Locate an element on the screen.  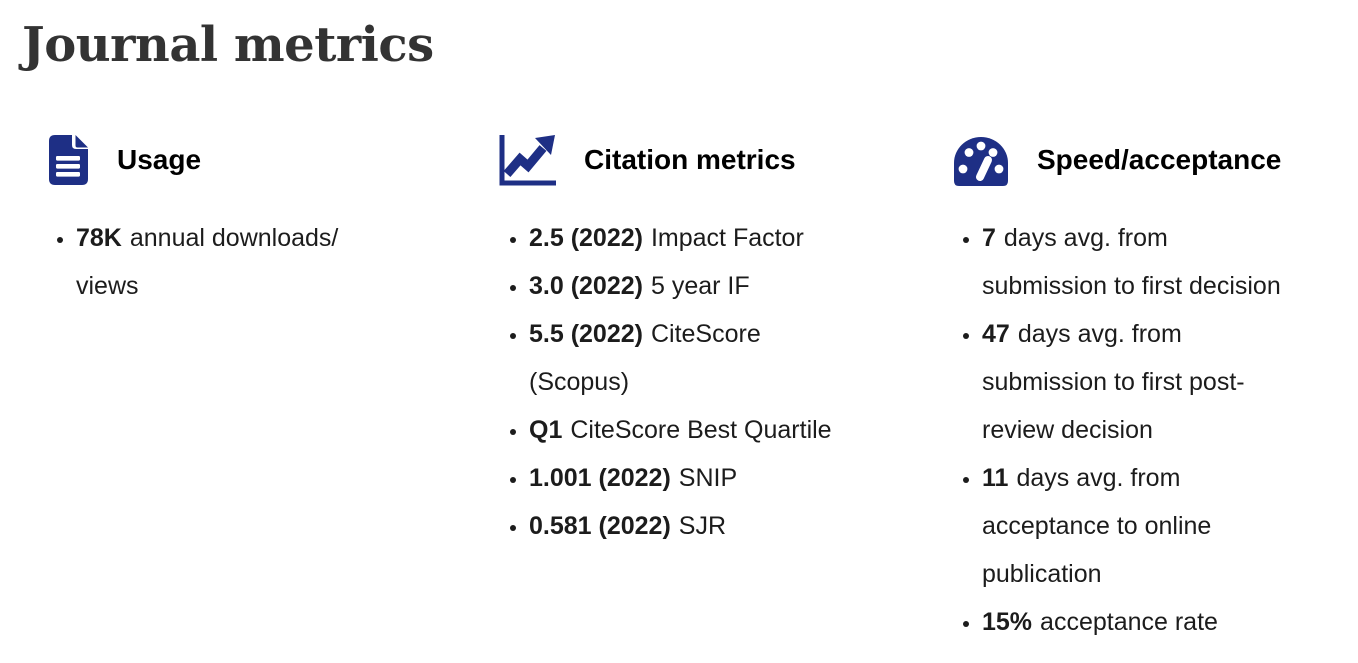
list-item: 0.581 (2022)SJR is located at coordinates (728, 526).